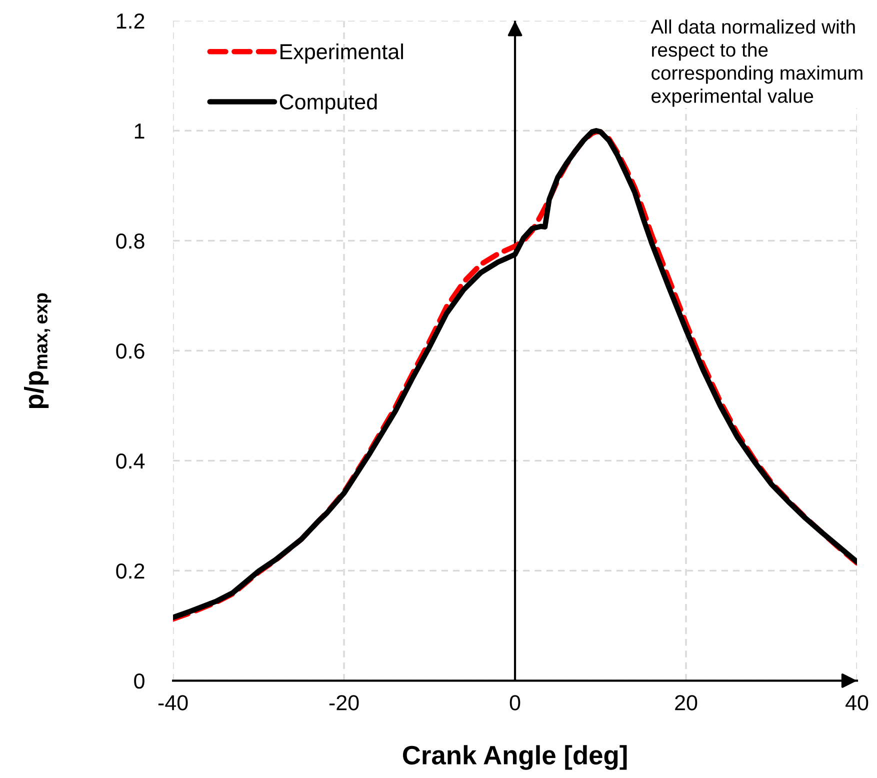  What do you see at coordinates (173, 702) in the screenshot?
I see `x-tick-label: -40` at bounding box center [173, 702].